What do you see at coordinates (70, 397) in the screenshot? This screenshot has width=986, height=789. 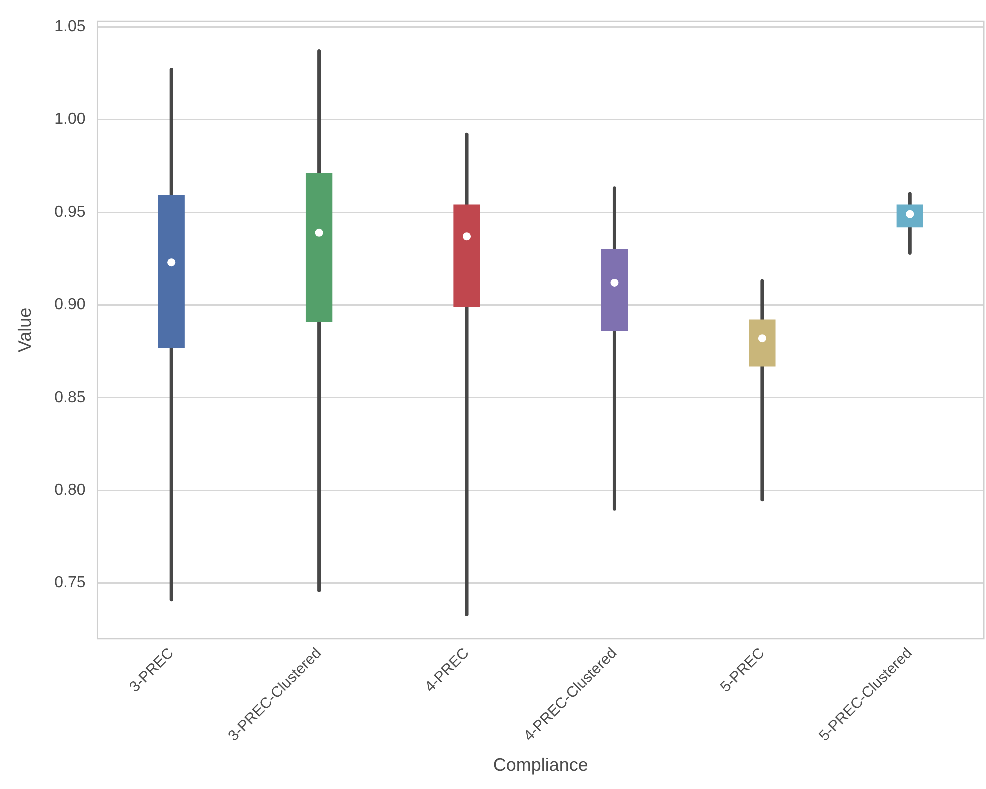 I see `y-tick-label: 0.85` at bounding box center [70, 397].